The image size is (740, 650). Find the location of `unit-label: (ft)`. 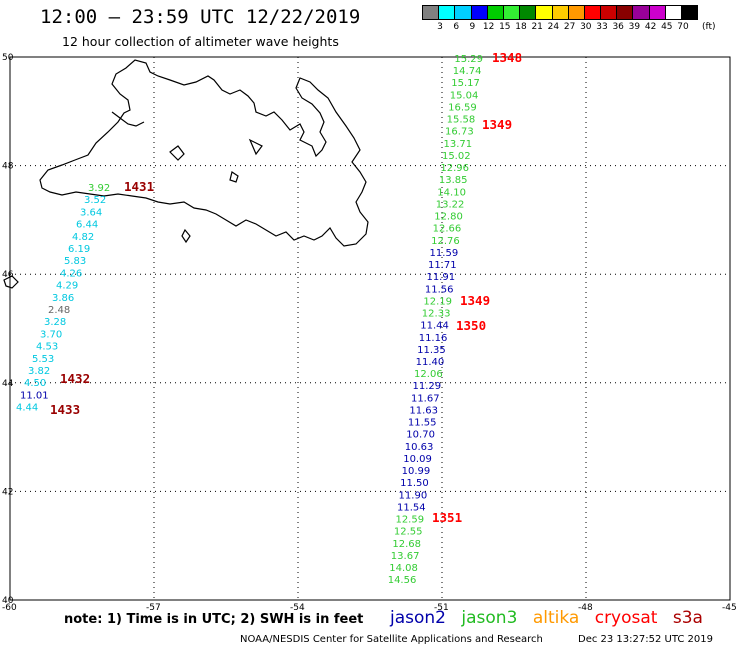

unit-label: (ft) is located at coordinates (709, 27).